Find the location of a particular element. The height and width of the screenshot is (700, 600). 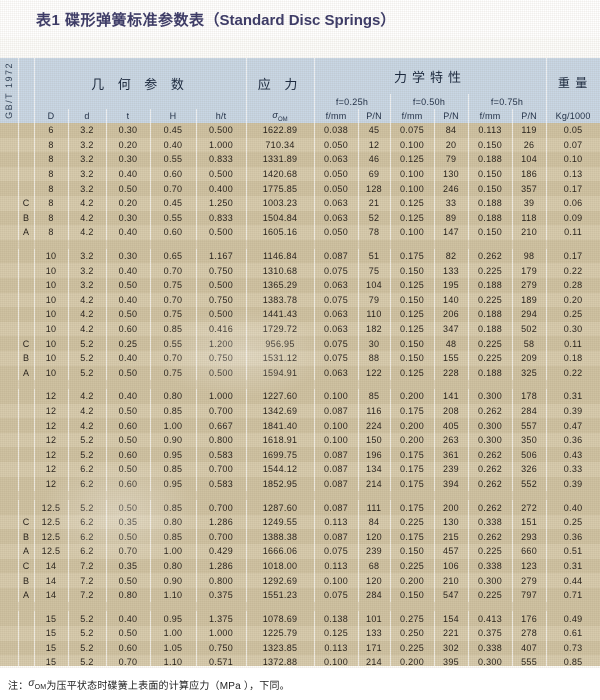

cell-f-075h: 0.225 is located at coordinates (490, 300).